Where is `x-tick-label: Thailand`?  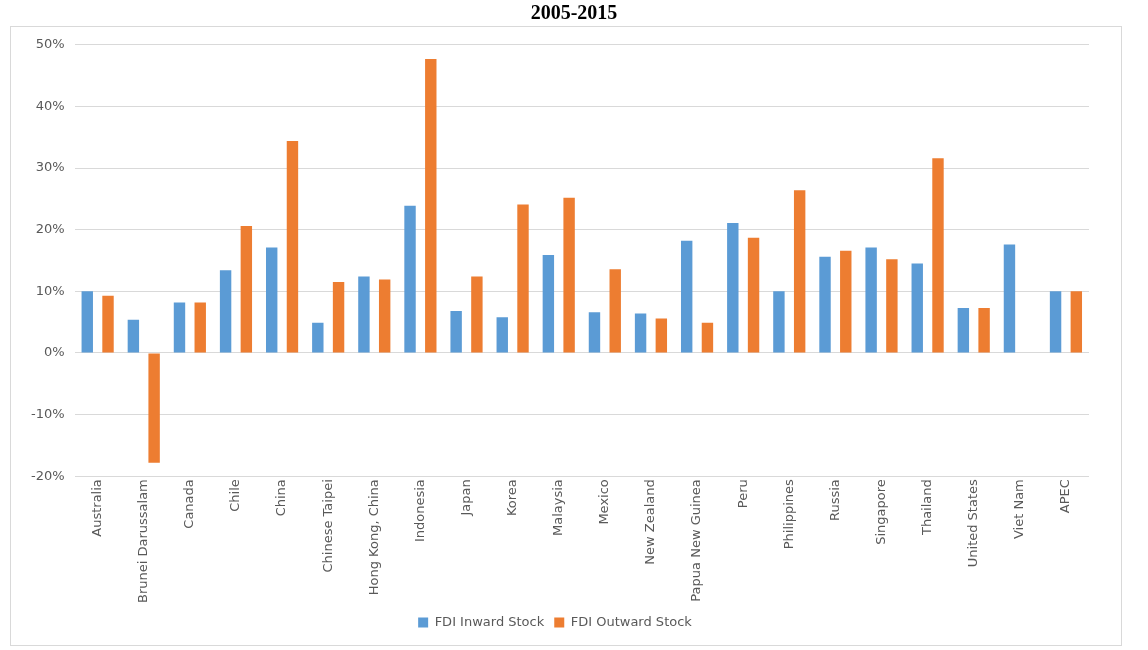
x-tick-label: Thailand is located at coordinates (926, 508).